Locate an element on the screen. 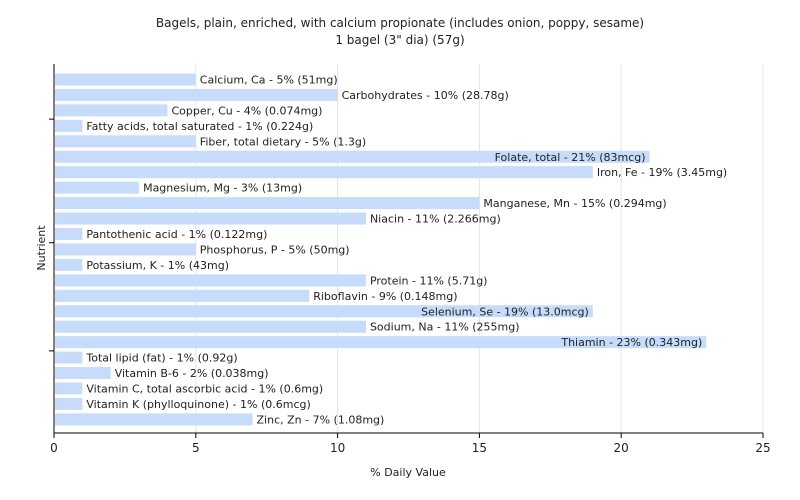  x-tick-label: 15 is located at coordinates (479, 448).